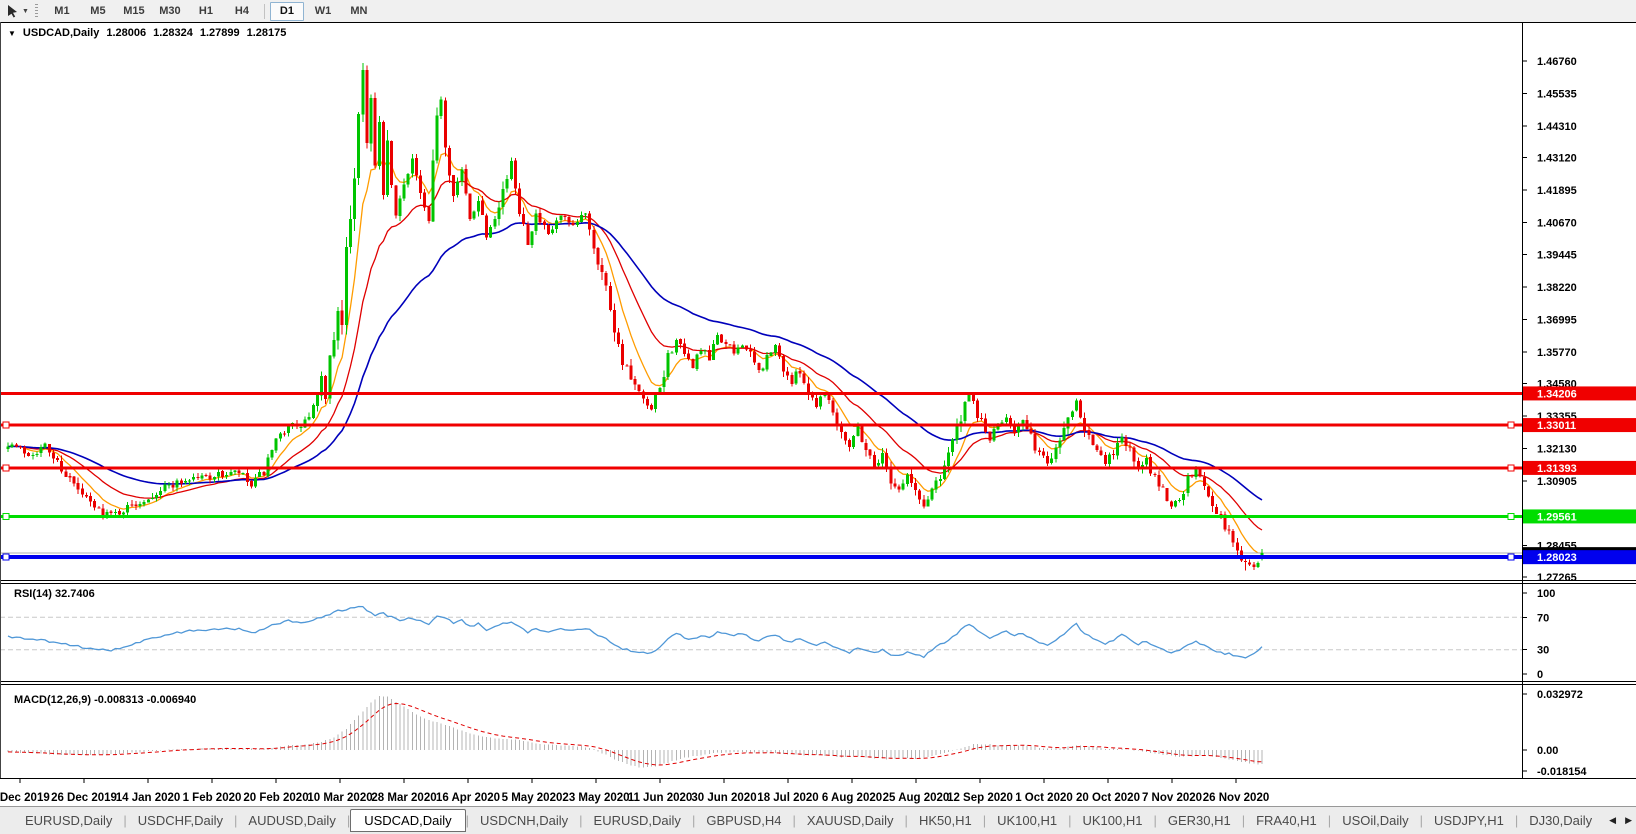 This screenshot has width=1636, height=834. Describe the element at coordinates (818, 11) in the screenshot. I see `timeframe-toolbar: ▼ M1 M5 M15 M30 H1 H4 D1 W1 MN` at that location.